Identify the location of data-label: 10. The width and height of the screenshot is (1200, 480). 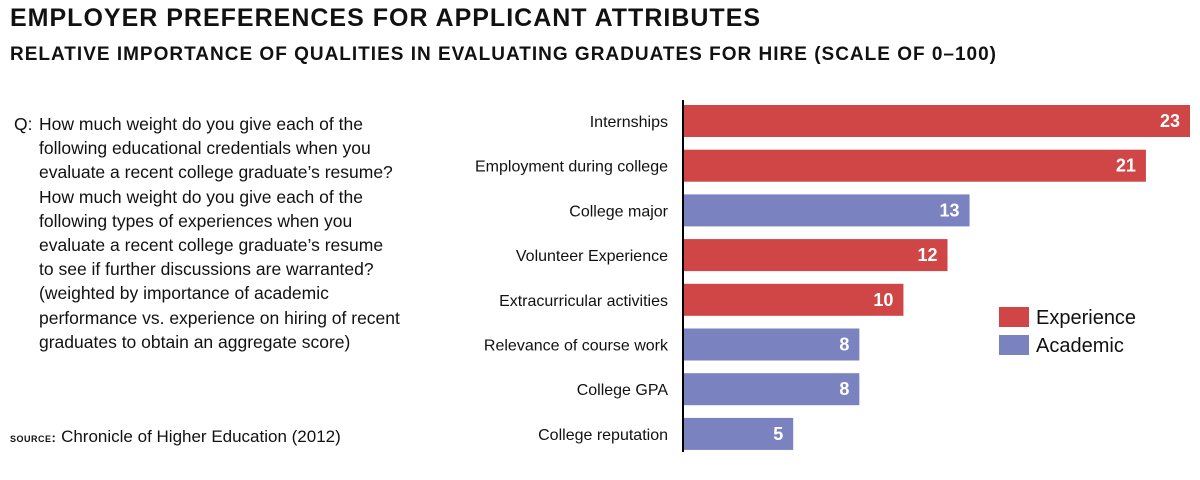
(883, 300).